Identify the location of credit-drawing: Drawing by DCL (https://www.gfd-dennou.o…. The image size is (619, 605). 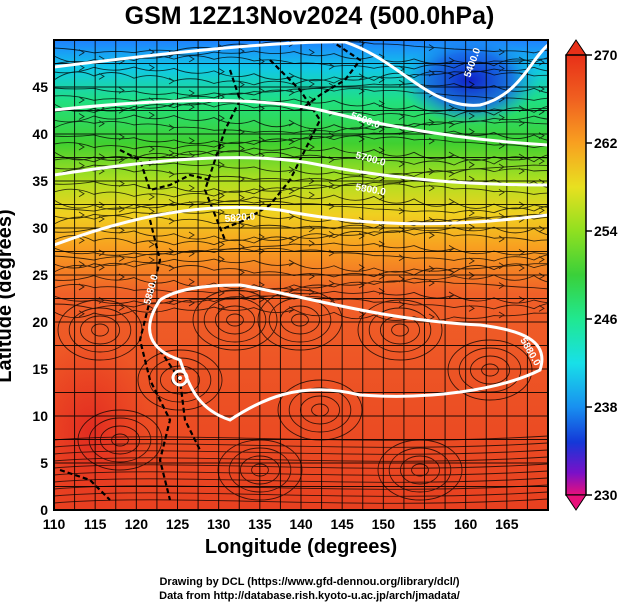
(309, 582).